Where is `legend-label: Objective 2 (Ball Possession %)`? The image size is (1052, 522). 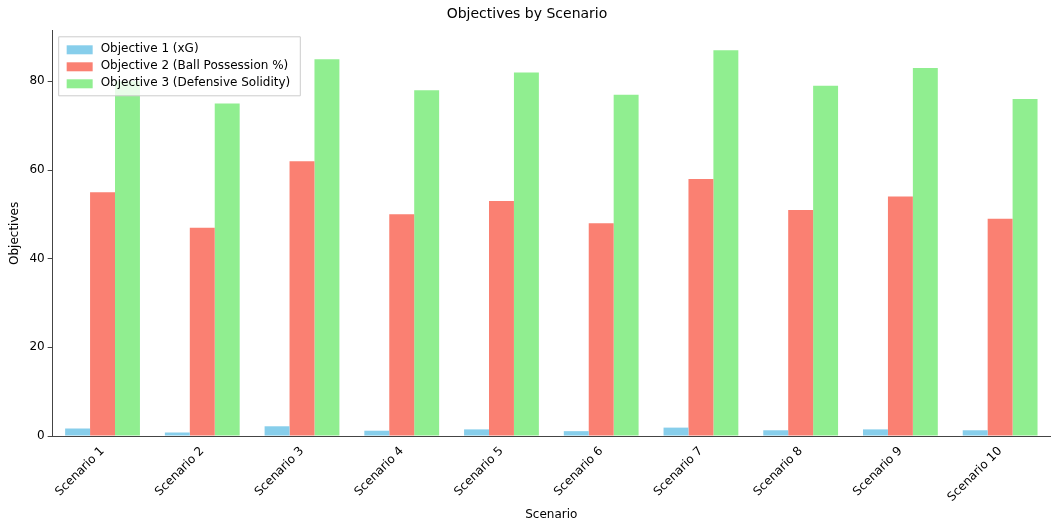
legend-label: Objective 2 (Ball Possession %) is located at coordinates (194, 65).